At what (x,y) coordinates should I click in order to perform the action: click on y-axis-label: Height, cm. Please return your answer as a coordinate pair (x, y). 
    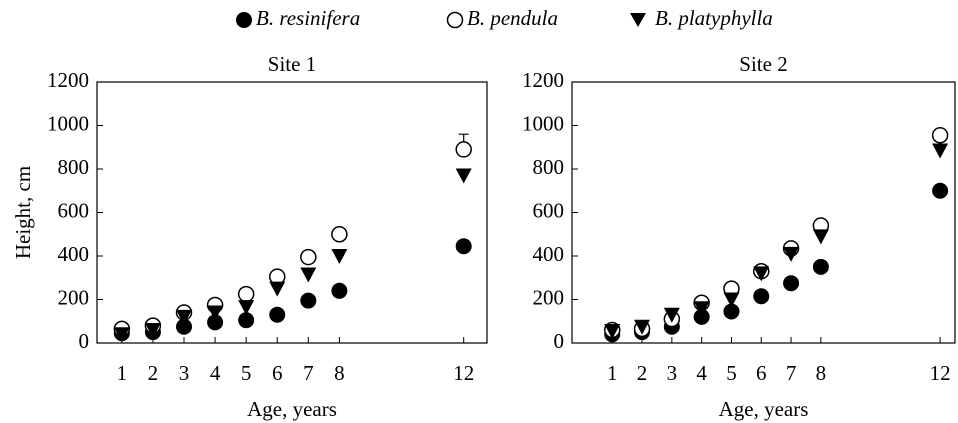
    Looking at the image, I should click on (23, 212).